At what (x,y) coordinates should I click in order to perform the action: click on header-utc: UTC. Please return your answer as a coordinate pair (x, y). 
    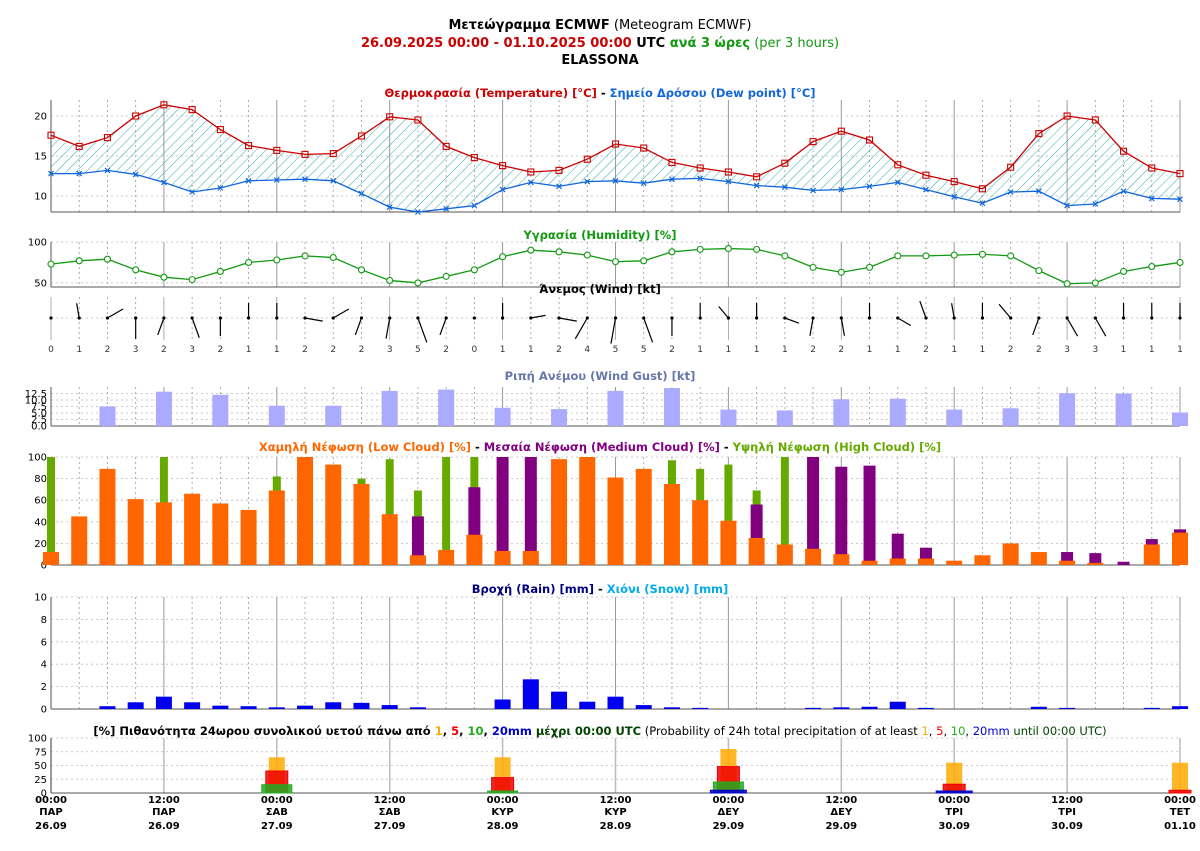
    Looking at the image, I should click on (650, 43).